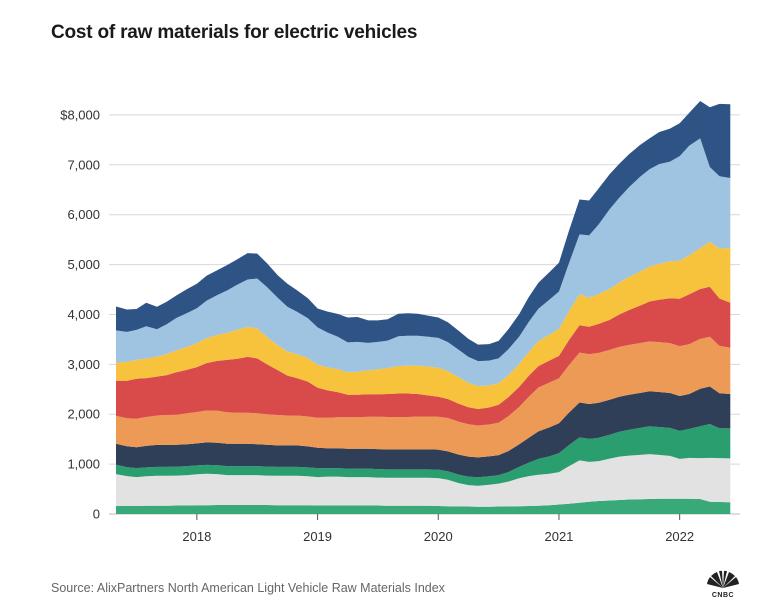  I want to click on x-tick-label: 2020, so click(438, 536).